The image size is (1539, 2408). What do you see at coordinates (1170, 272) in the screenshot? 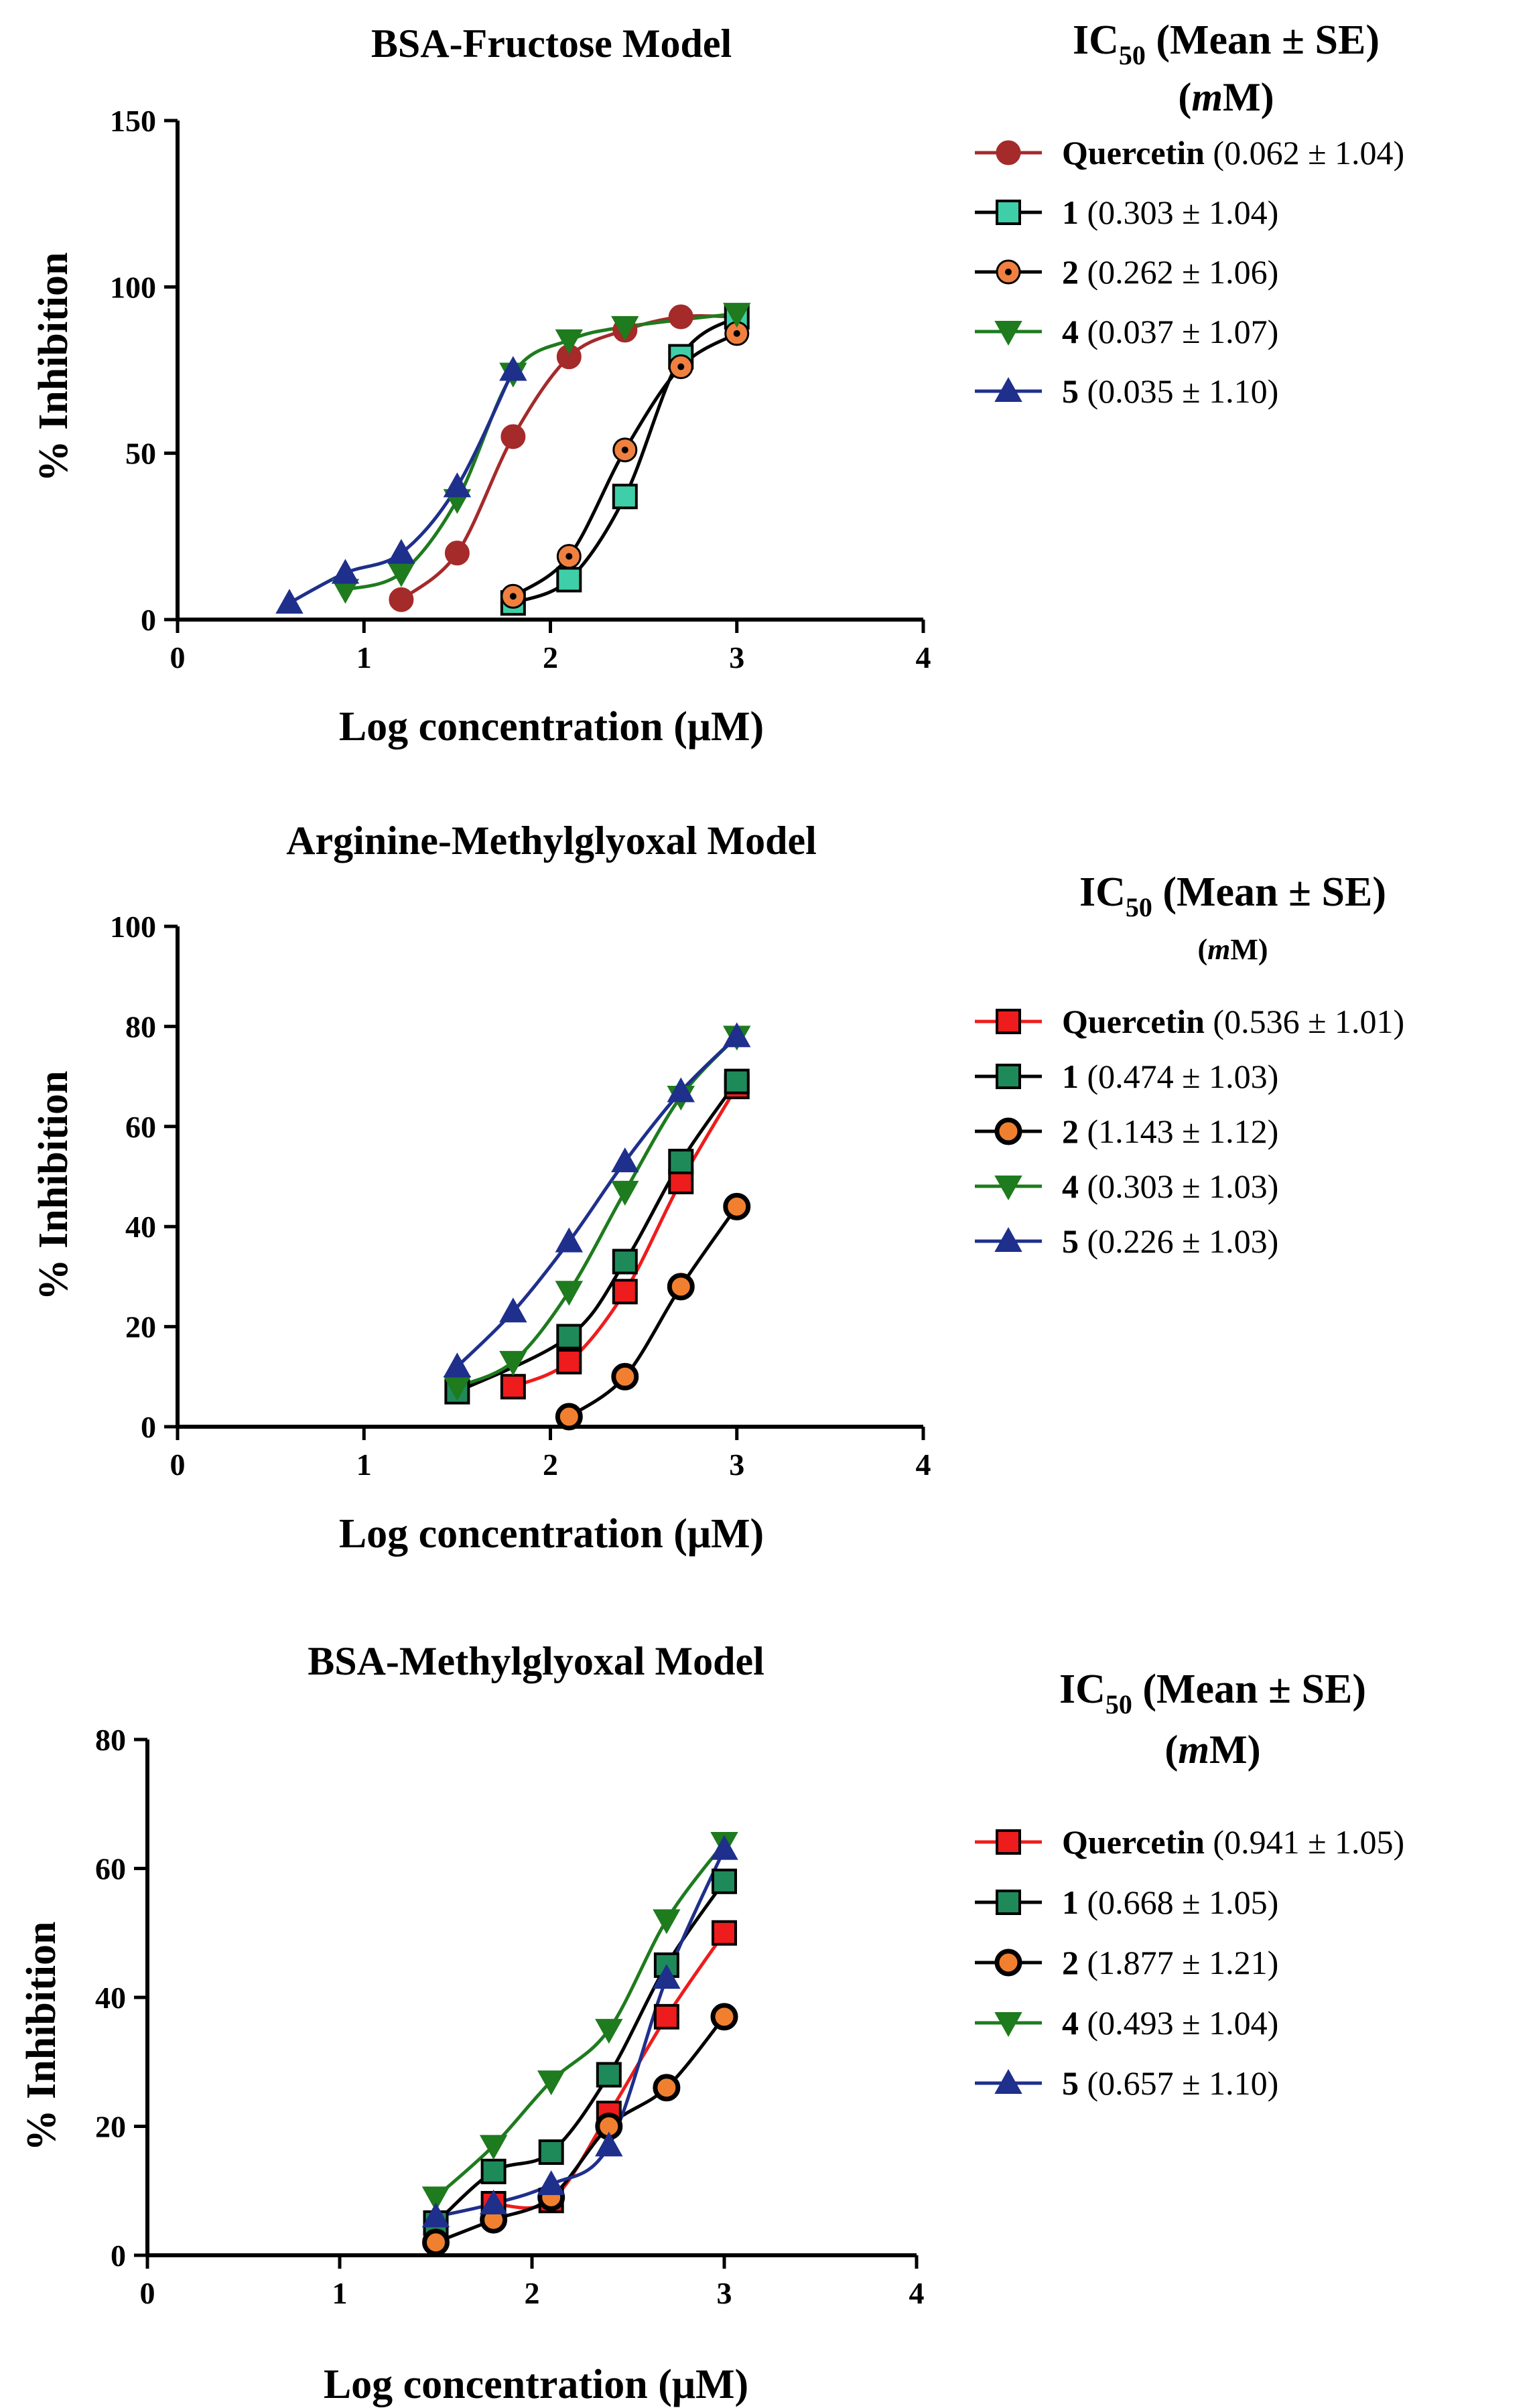
I see `legend-label: 2 (0.262 ± 1.06)` at bounding box center [1170, 272].